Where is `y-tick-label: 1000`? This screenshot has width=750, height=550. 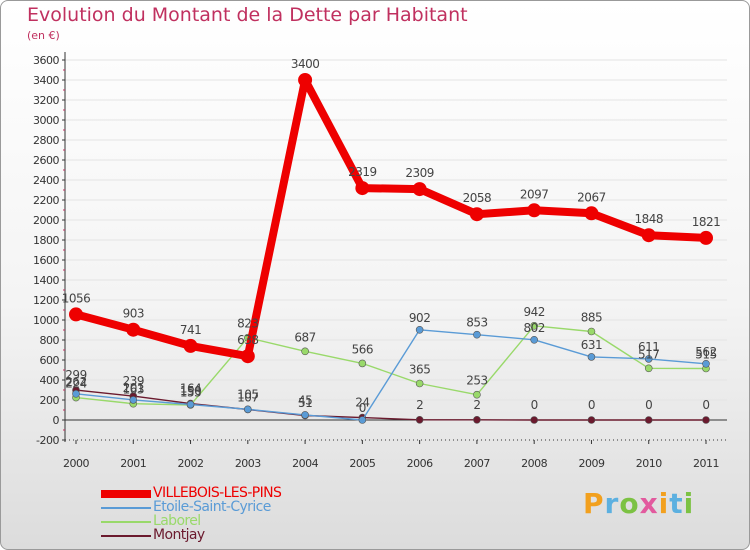
y-tick-label: 1000 is located at coordinates (46, 320).